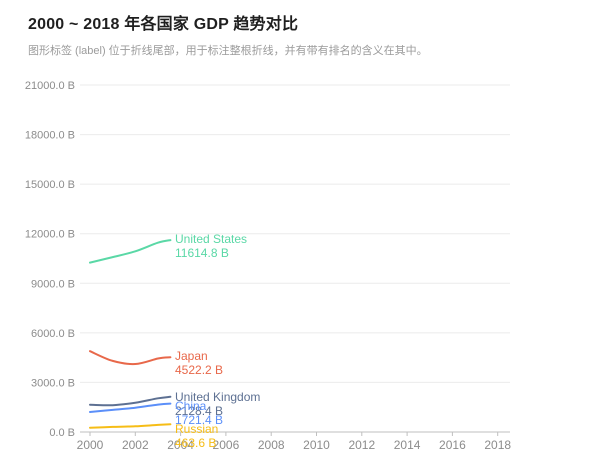 Image resolution: width=600 pixels, height=469 pixels. I want to click on series-line-japan, so click(130, 358).